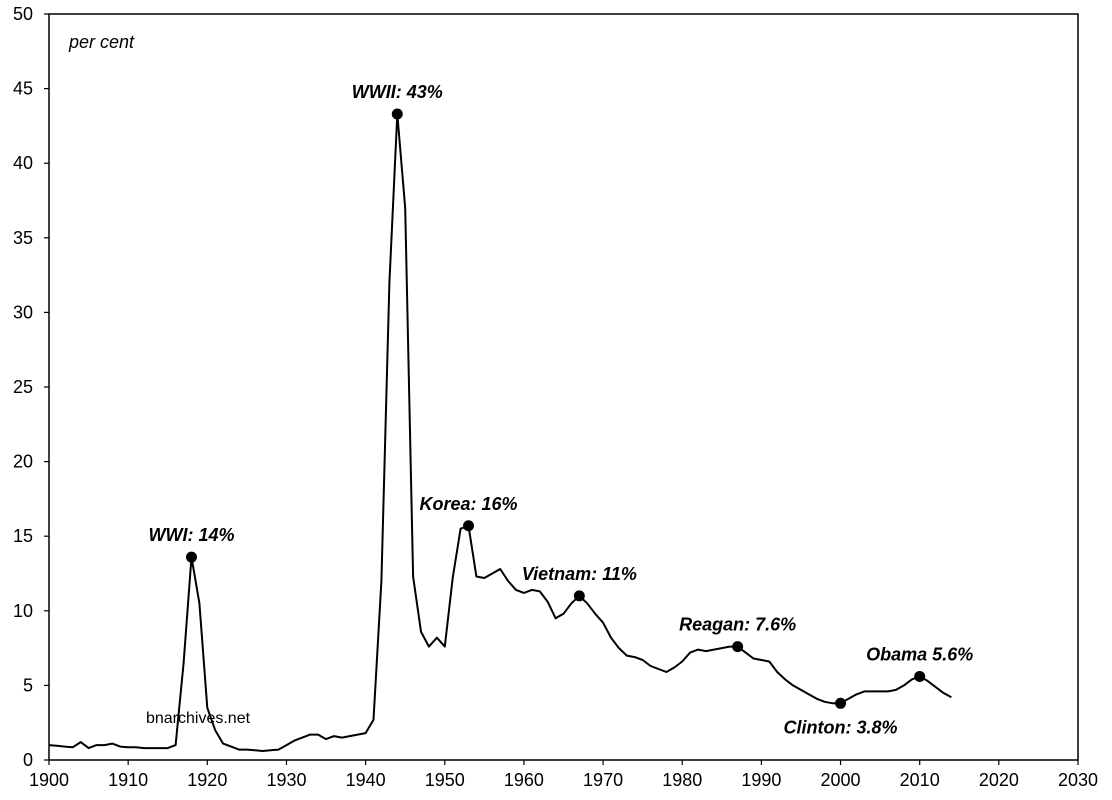  What do you see at coordinates (198, 718) in the screenshot?
I see `watermark-text: bnarchives.net` at bounding box center [198, 718].